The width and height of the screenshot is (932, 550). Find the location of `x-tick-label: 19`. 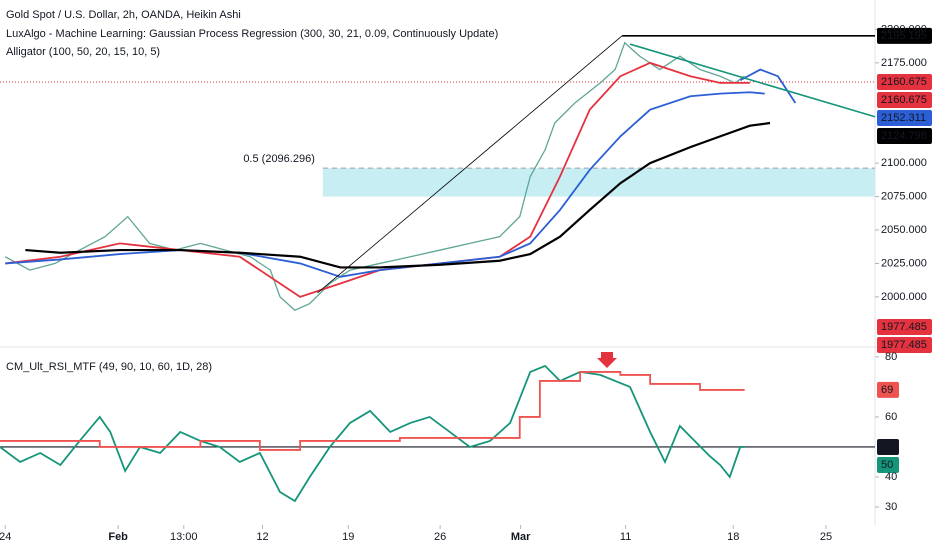

x-tick-label: 19 is located at coordinates (348, 537).